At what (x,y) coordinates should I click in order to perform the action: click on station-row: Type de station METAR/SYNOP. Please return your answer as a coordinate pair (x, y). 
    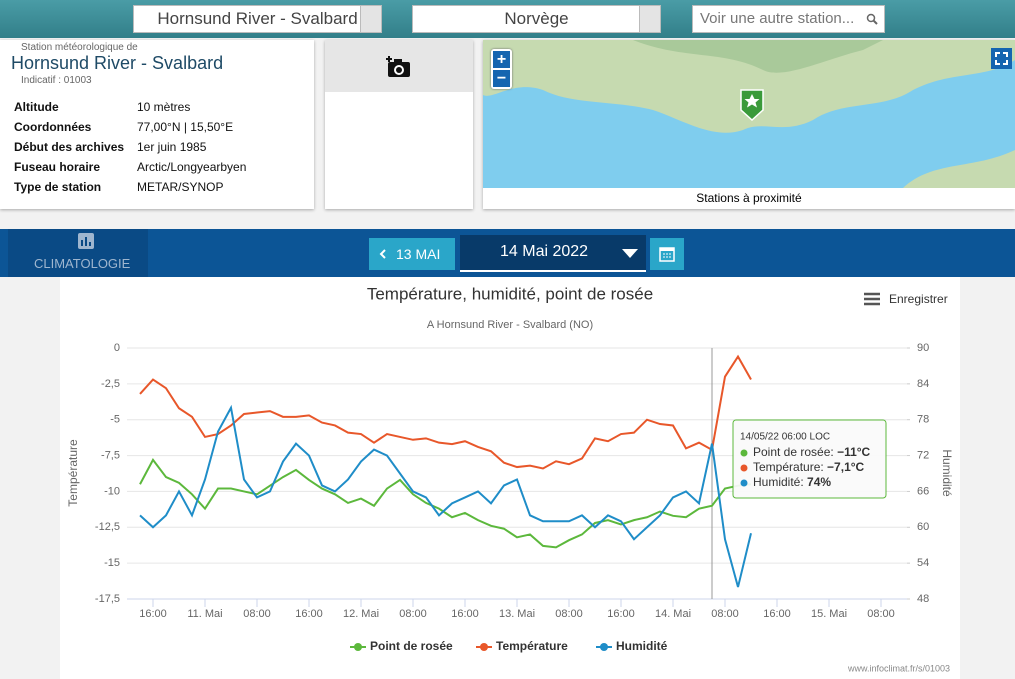
    Looking at the image, I should click on (130, 187).